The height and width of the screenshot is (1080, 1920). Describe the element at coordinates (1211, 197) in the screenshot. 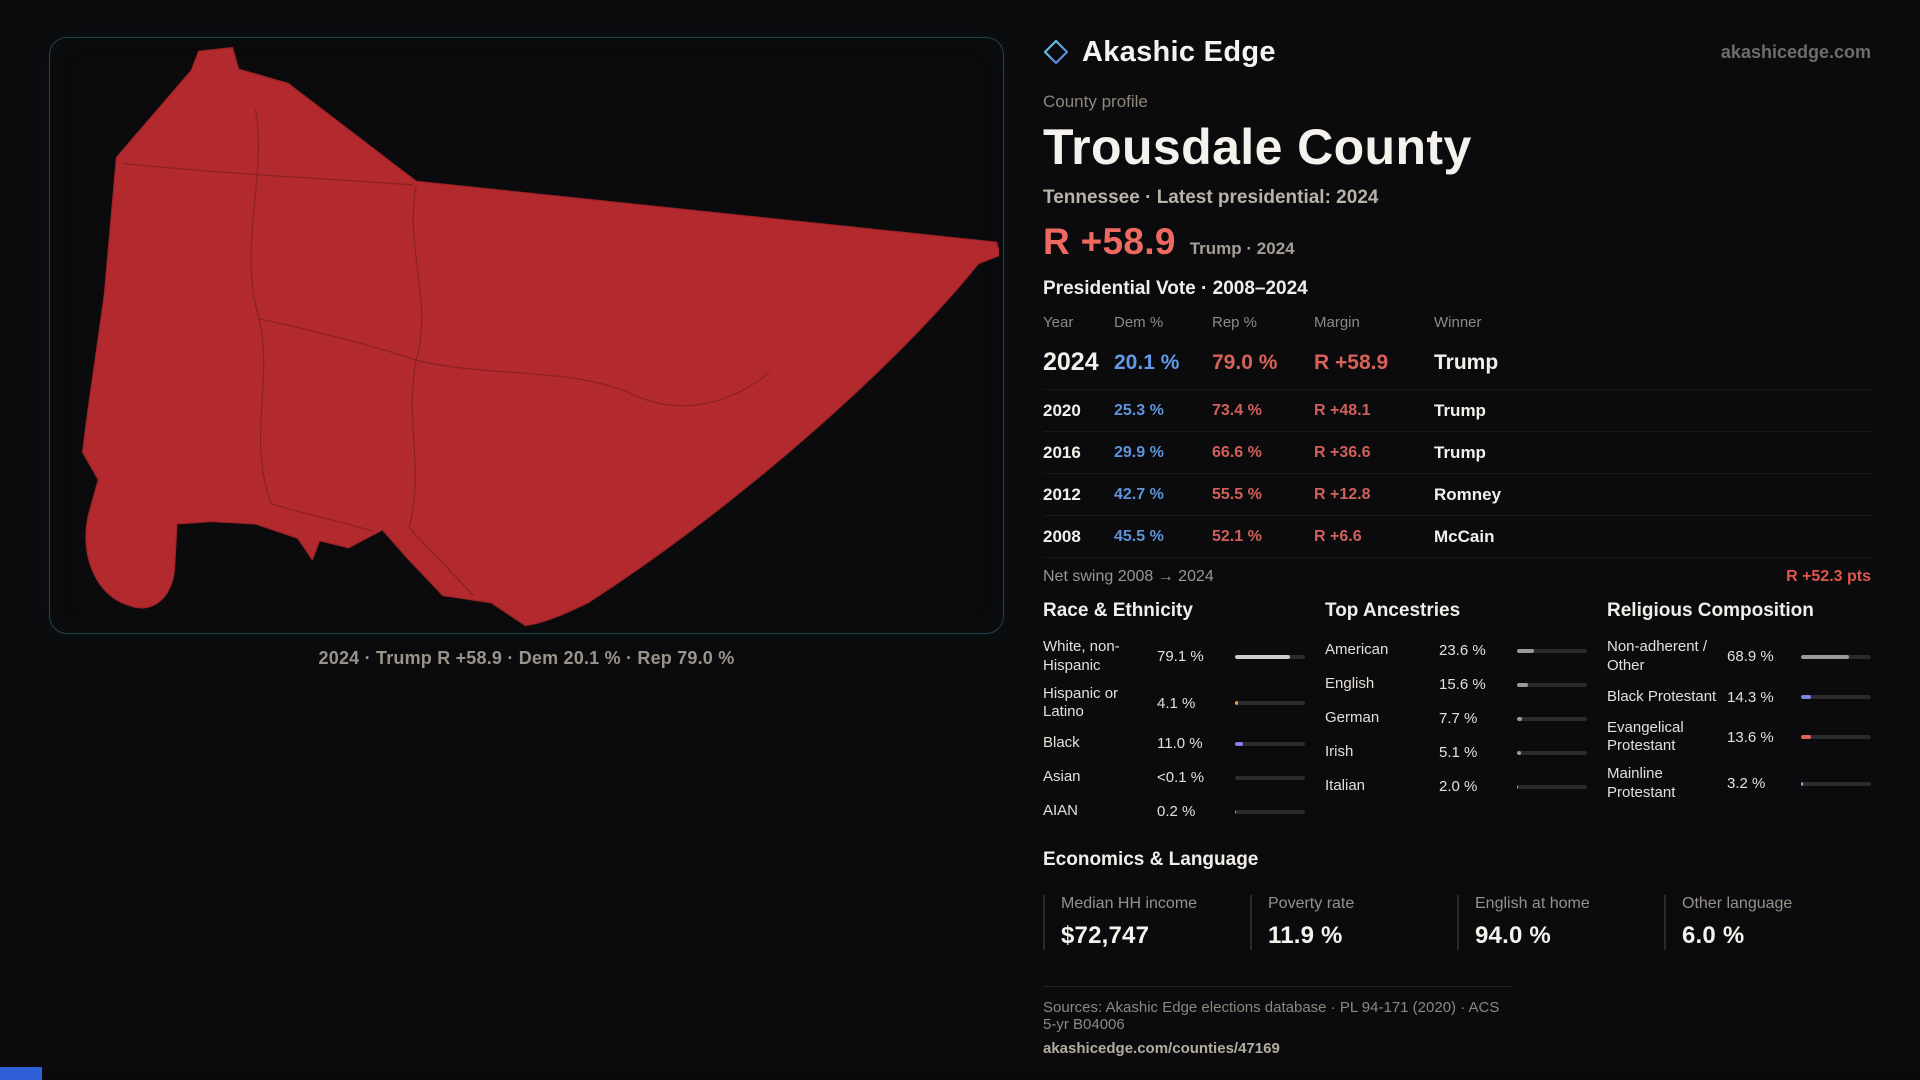

I see `subtitle: Tennessee · Latest presidential: 2024` at that location.